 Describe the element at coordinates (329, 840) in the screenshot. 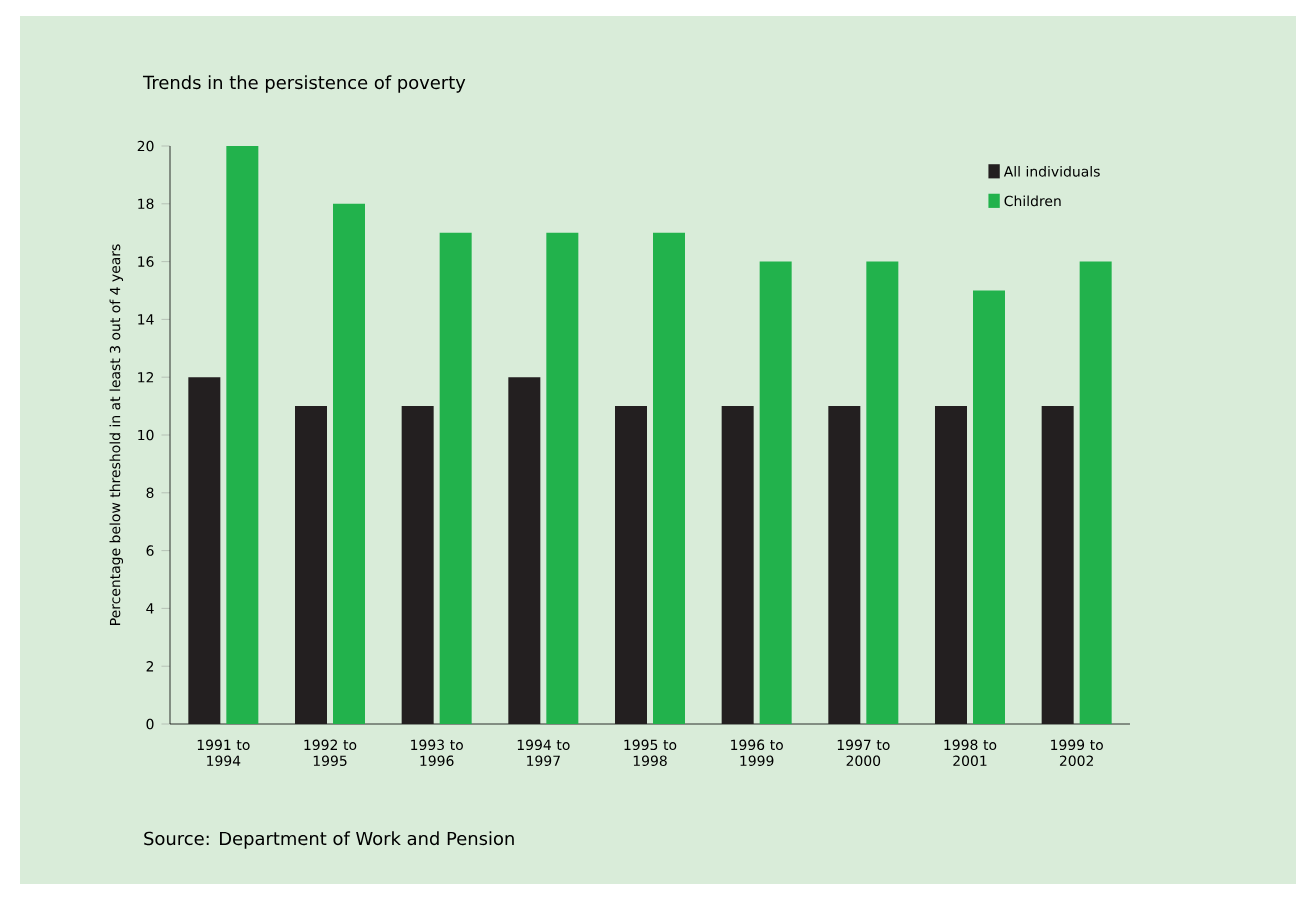

I see `source-note: Source: Department of Work and Pension` at that location.